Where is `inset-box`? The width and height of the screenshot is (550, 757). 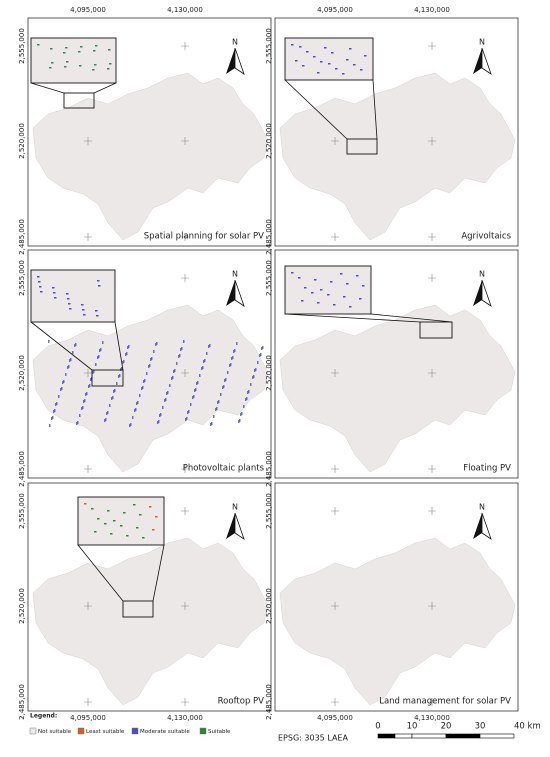
inset-box is located at coordinates (328, 290).